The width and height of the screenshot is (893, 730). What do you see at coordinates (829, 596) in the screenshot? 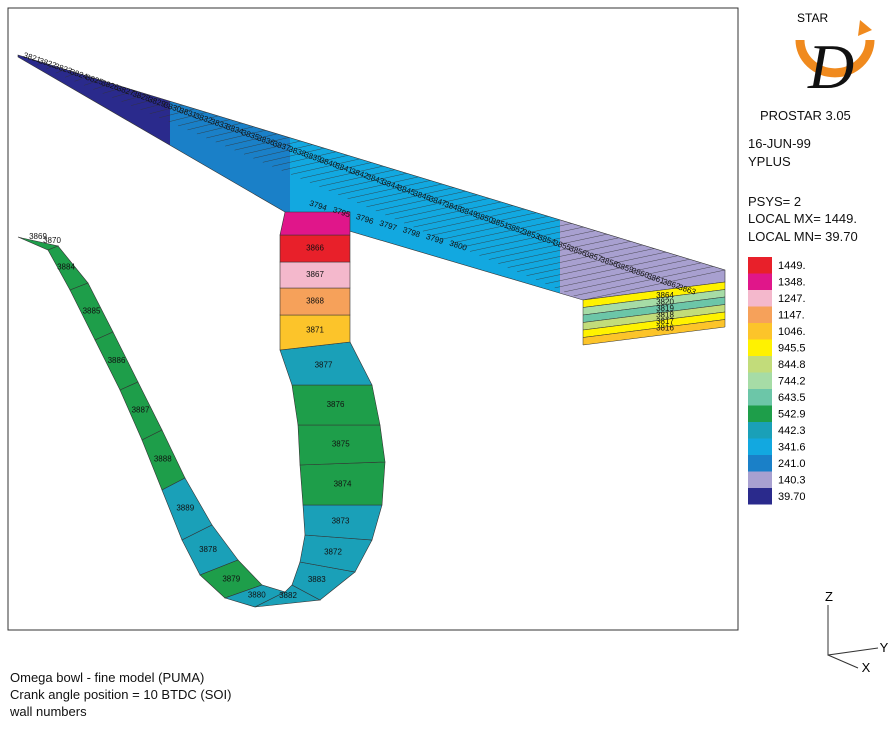
I see `axis-z: Z` at bounding box center [829, 596].